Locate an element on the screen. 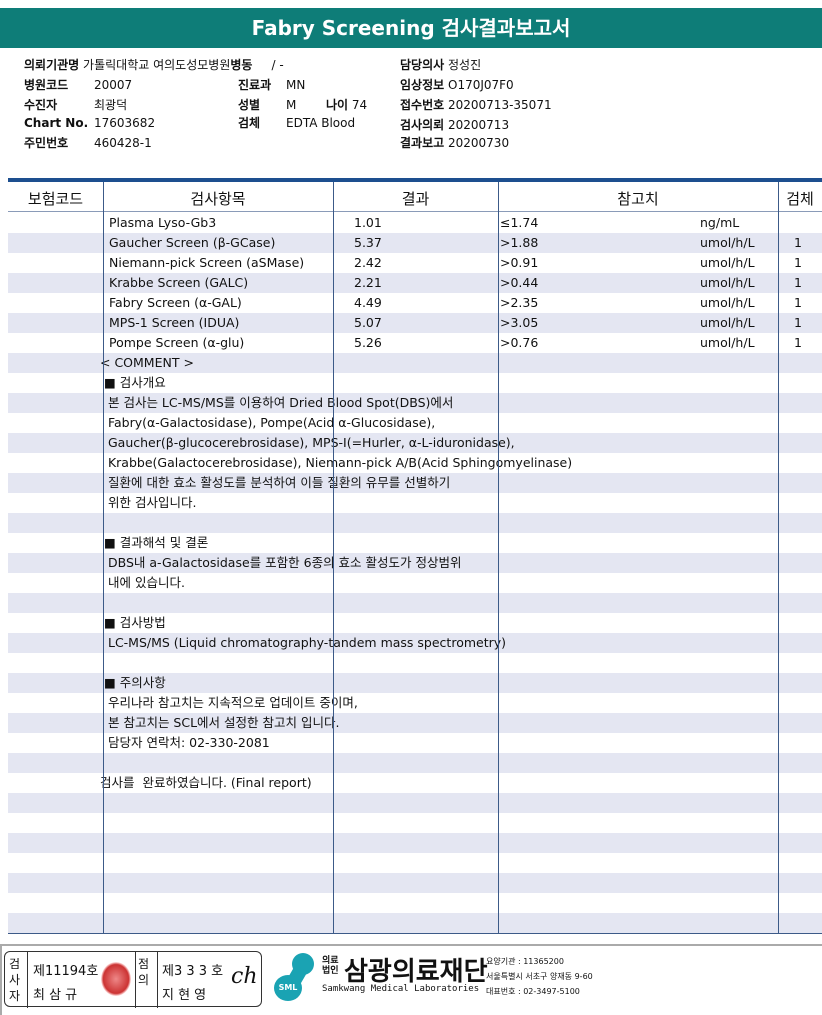  comment-line: 위한 검사입니다. is located at coordinates (150, 502).